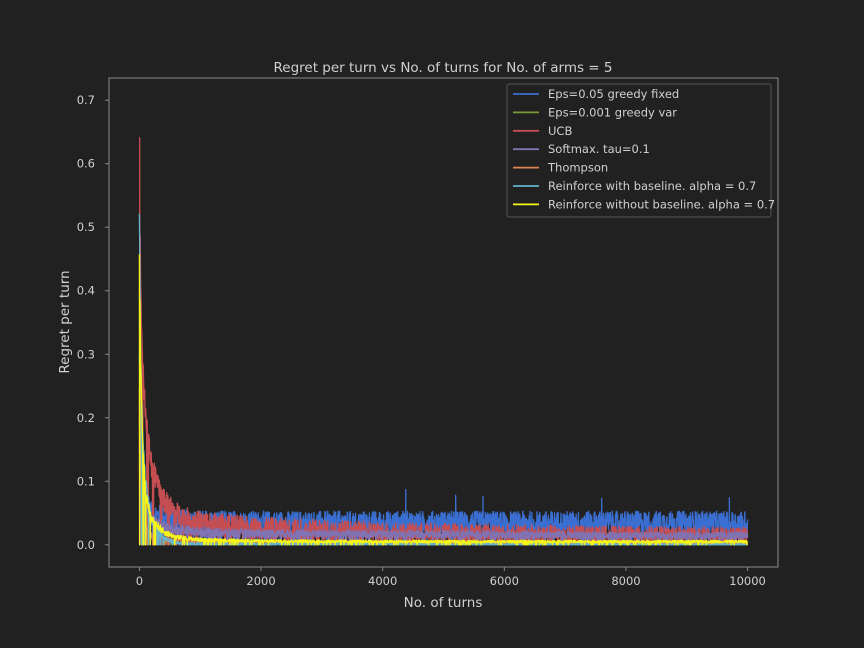  What do you see at coordinates (625, 581) in the screenshot?
I see `x-tick-label: 8000` at bounding box center [625, 581].